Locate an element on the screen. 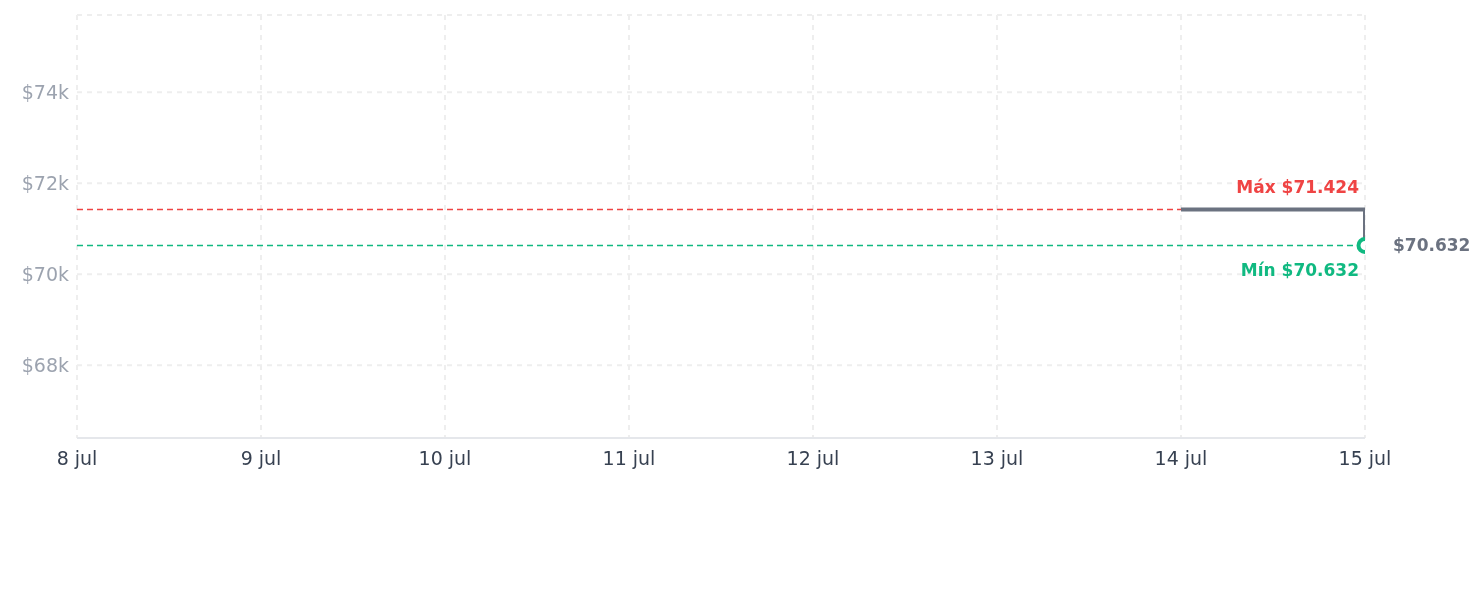 This screenshot has height=607, width=1478. x-tick-label: 8 jul is located at coordinates (77, 458).